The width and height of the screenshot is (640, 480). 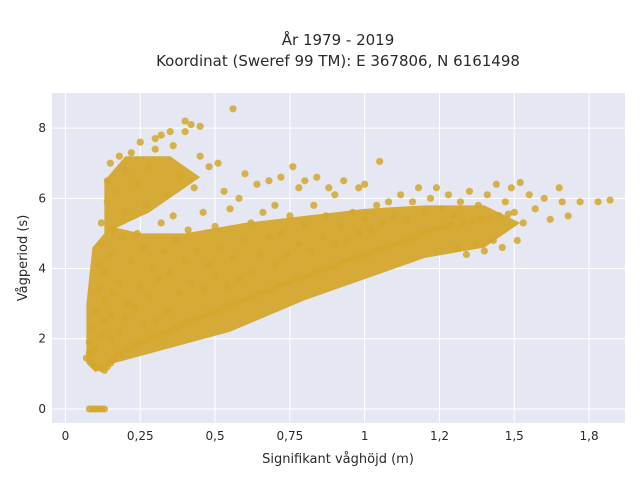 What do you see at coordinates (330, 436) in the screenshot?
I see `x-axis: 0 0,25 0,5 0,75 1 1,2 1,5 1,8` at bounding box center [330, 436].